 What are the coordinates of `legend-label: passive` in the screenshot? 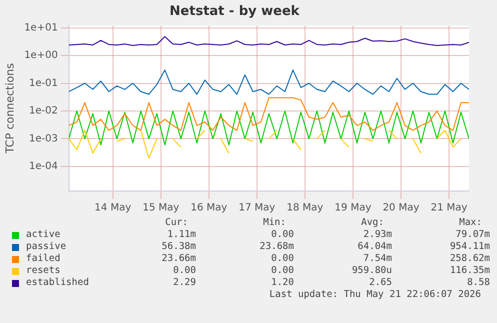 It's located at (47, 247).